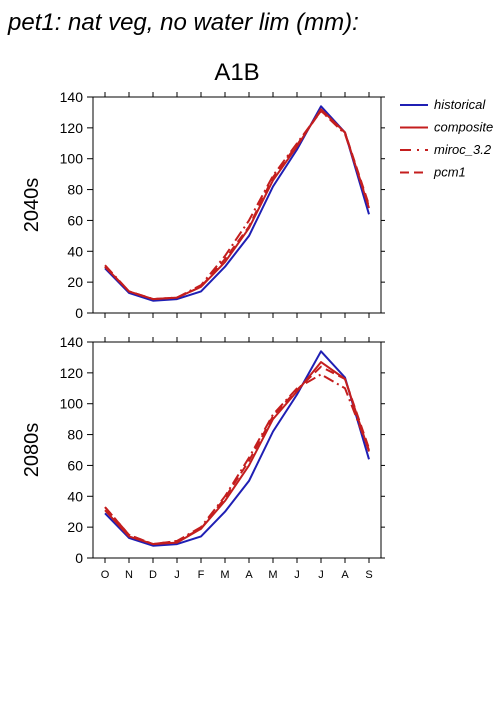 The image size is (501, 709). What do you see at coordinates (32, 450) in the screenshot?
I see `row-label: 2080s` at bounding box center [32, 450].